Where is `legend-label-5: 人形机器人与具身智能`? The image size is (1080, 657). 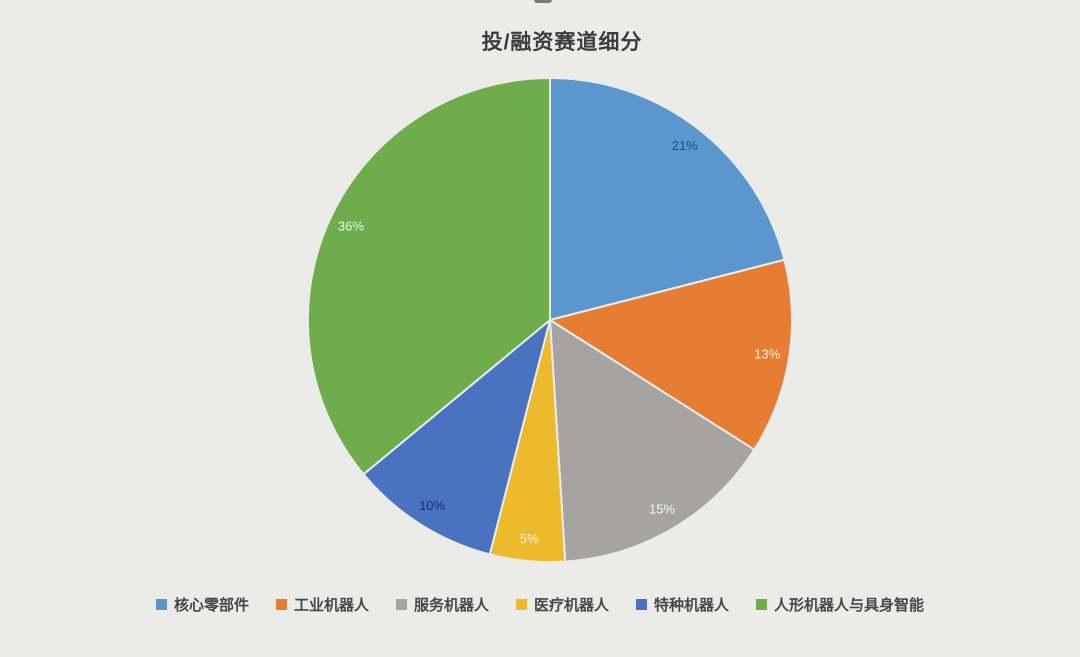
legend-label-5: 人形机器人与具身智能 is located at coordinates (849, 605).